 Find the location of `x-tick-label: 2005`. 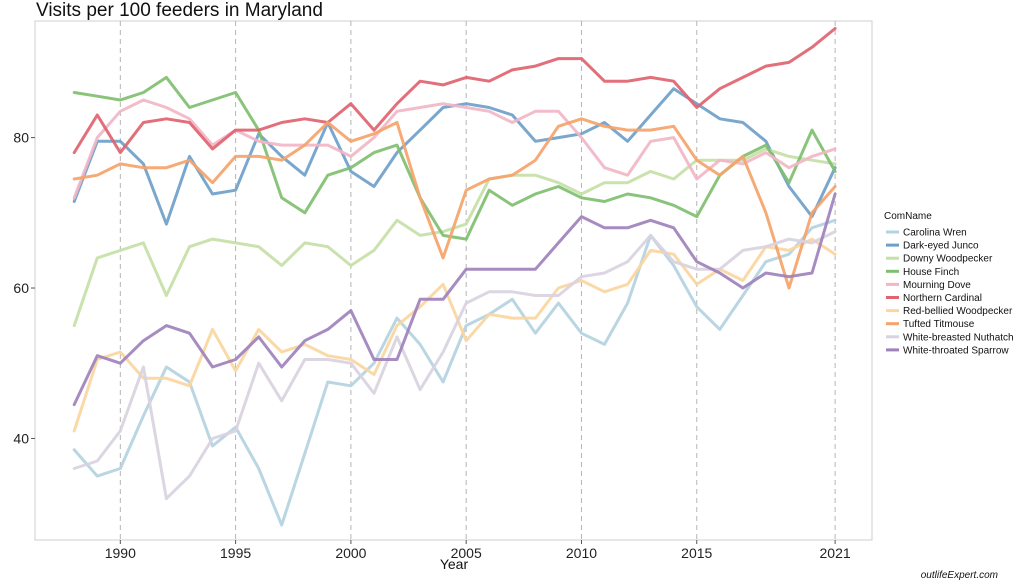

x-tick-label: 2005 is located at coordinates (466, 553).